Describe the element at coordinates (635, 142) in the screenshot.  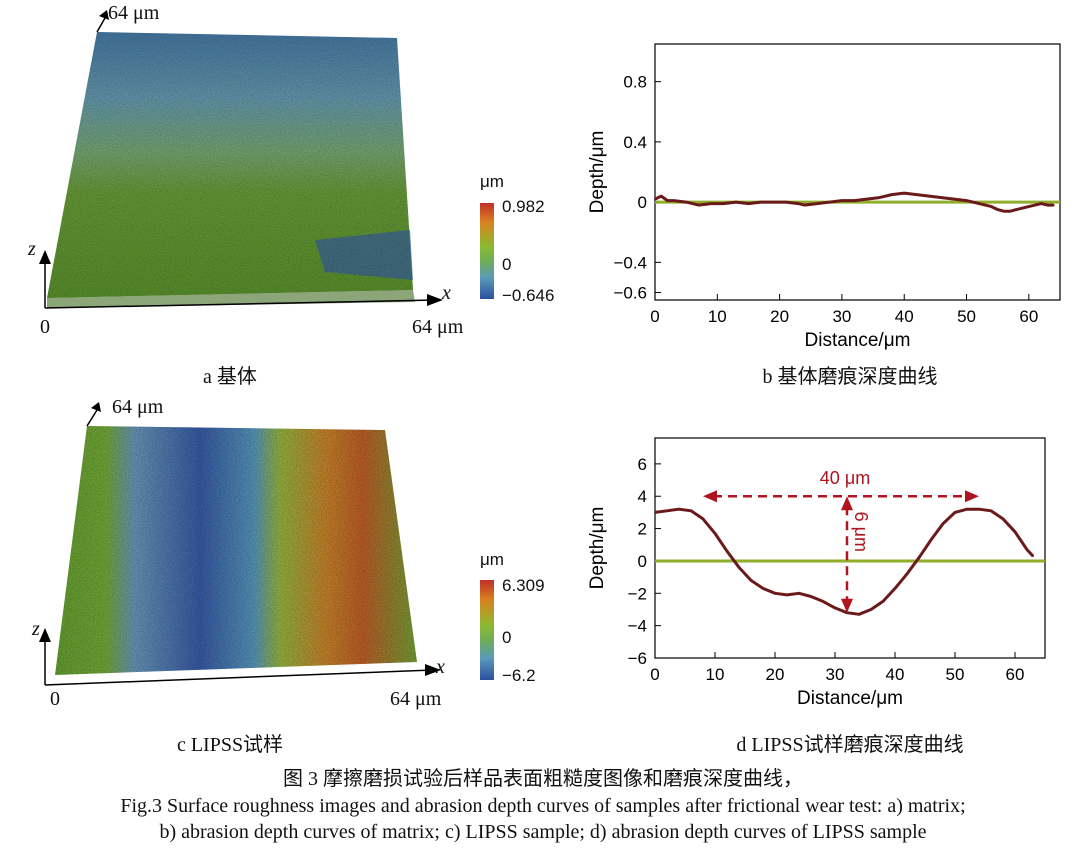
I see `b-y-tick-label: 0.4` at that location.